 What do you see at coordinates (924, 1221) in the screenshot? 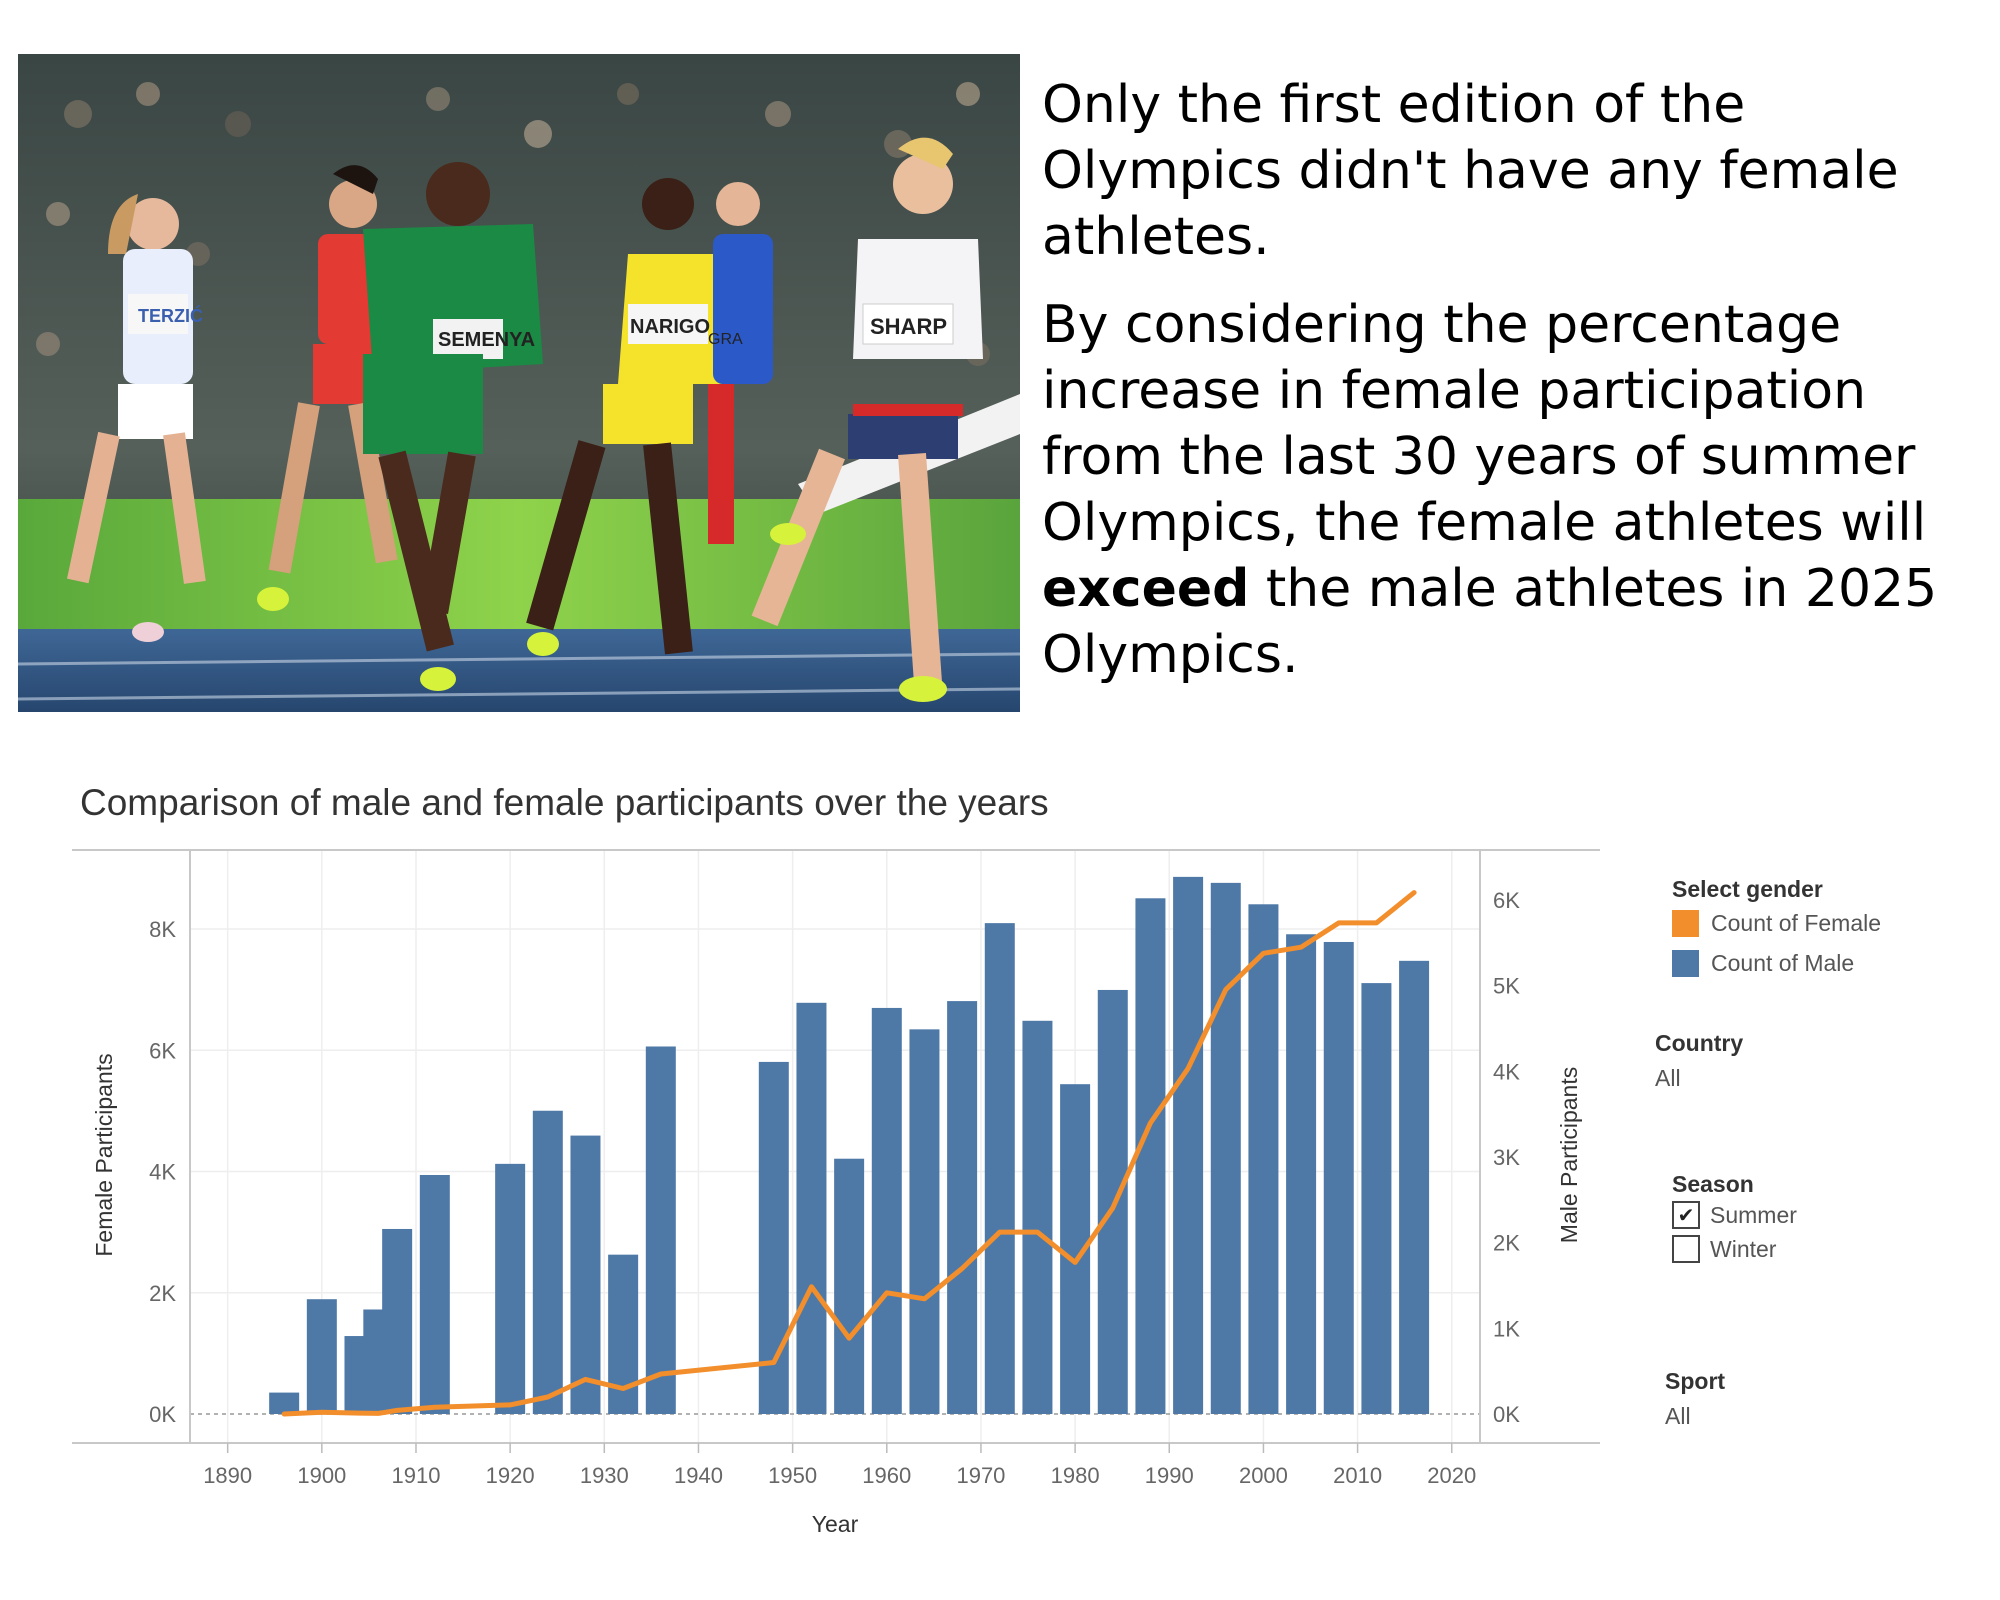
I see `male-bar-1964` at bounding box center [924, 1221].